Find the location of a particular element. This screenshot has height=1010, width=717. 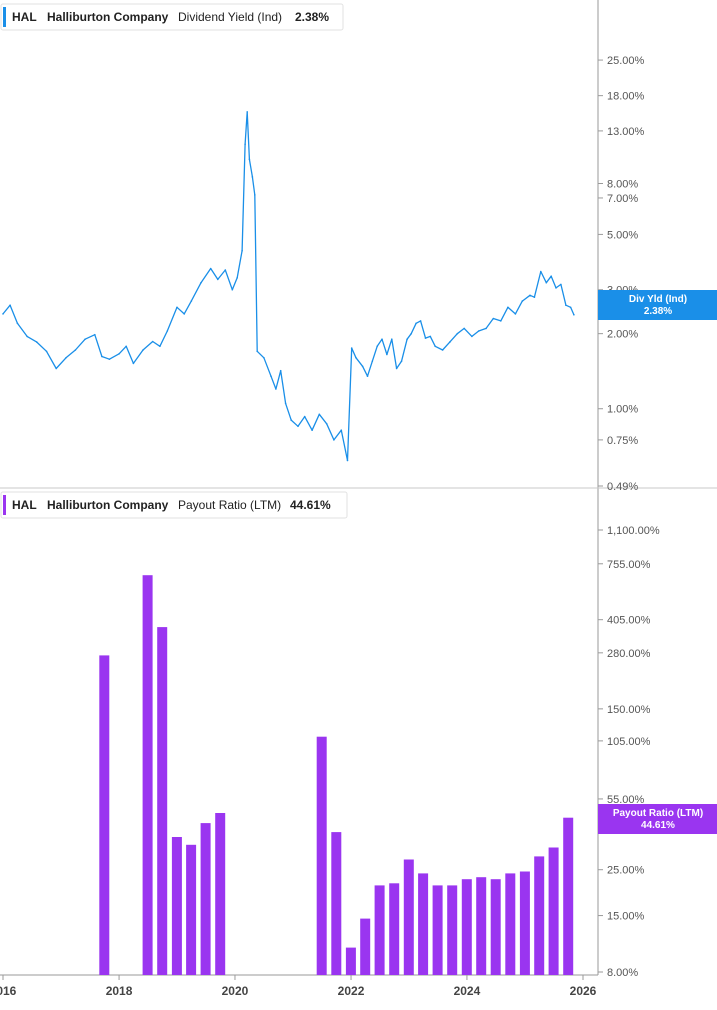

x-tick-label: 2018 is located at coordinates (119, 991).